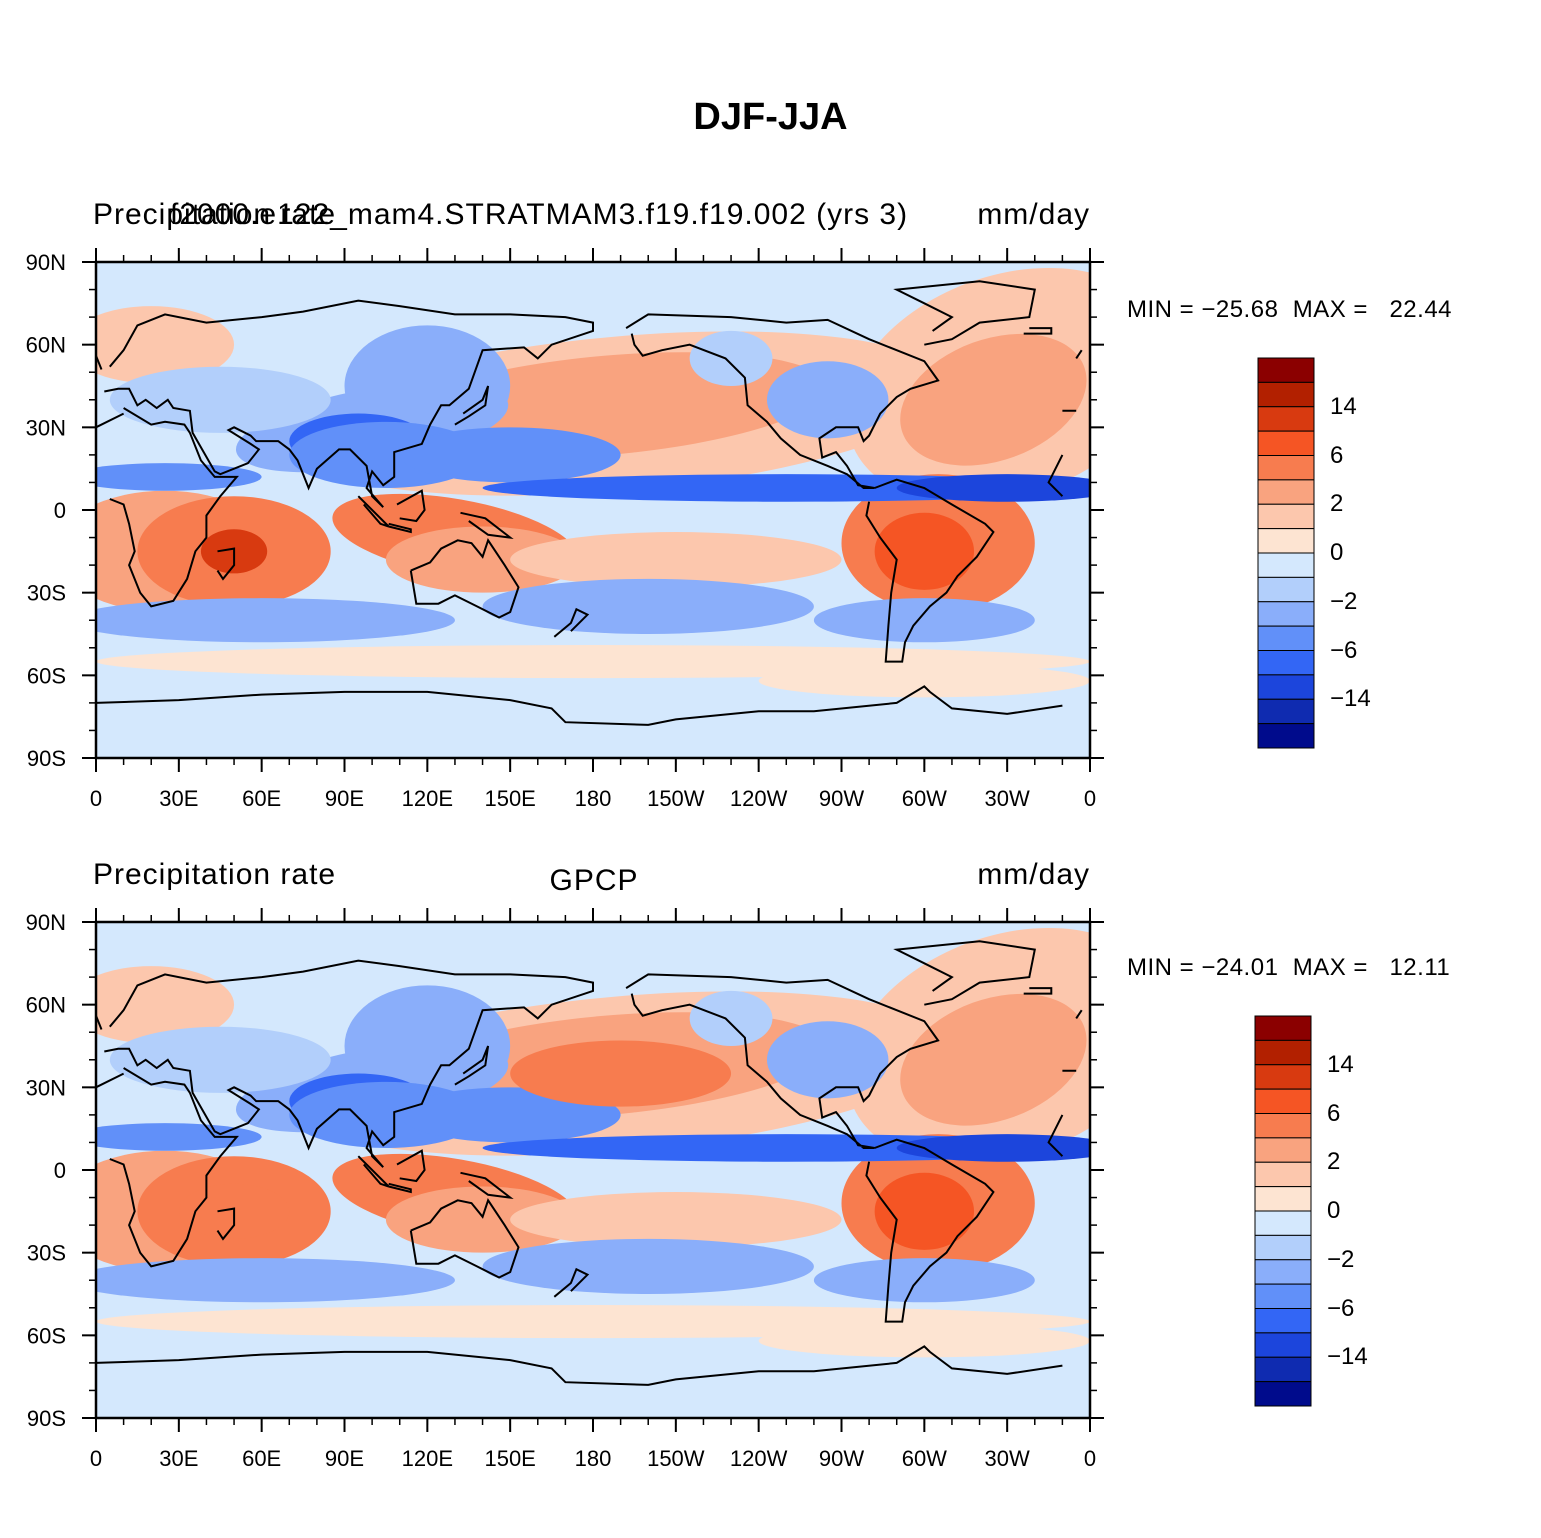  I want to click on min-max-readout: MIN = −24.01 MAX = 12.11, so click(1289, 967).